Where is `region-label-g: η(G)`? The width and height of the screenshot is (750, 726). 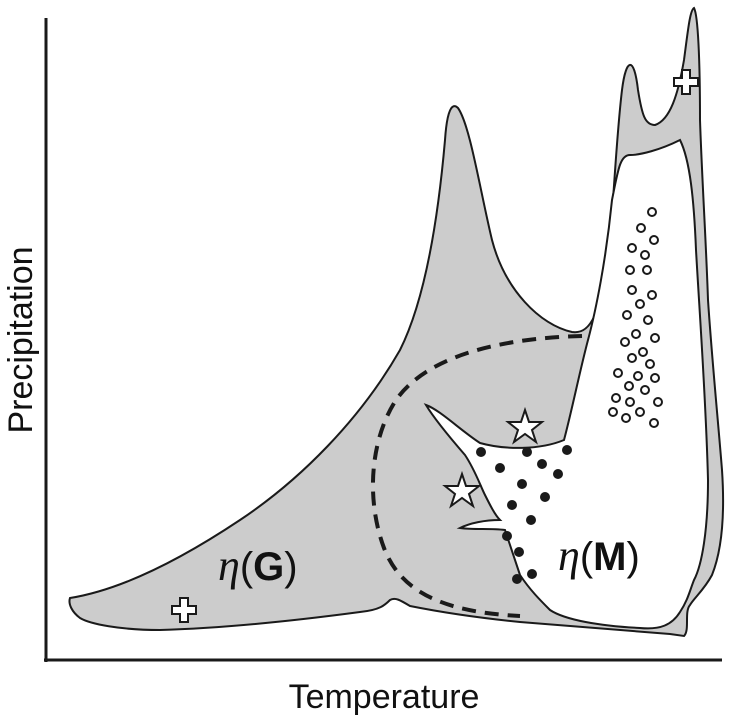 region-label-g: η(G) is located at coordinates (258, 565).